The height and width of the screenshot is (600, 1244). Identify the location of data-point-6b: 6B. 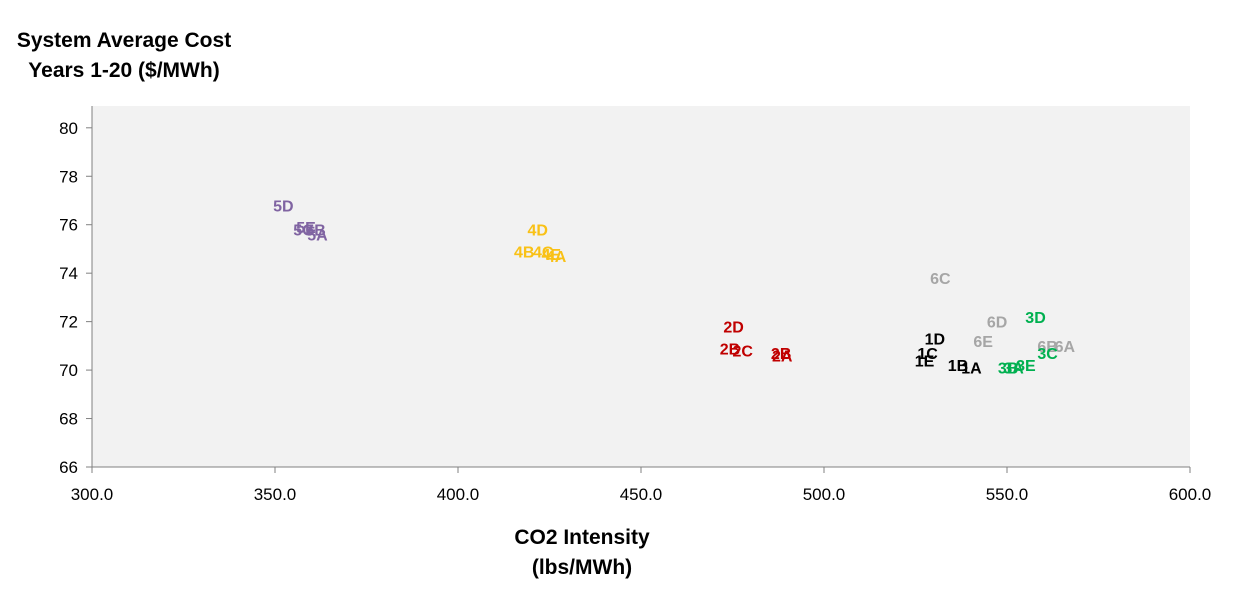
(1047, 347).